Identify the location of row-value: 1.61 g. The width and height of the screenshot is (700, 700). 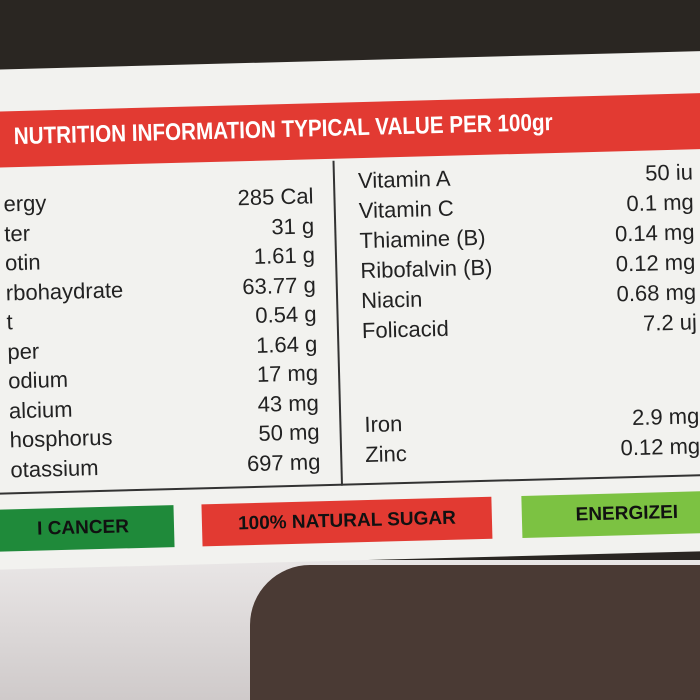
(284, 255).